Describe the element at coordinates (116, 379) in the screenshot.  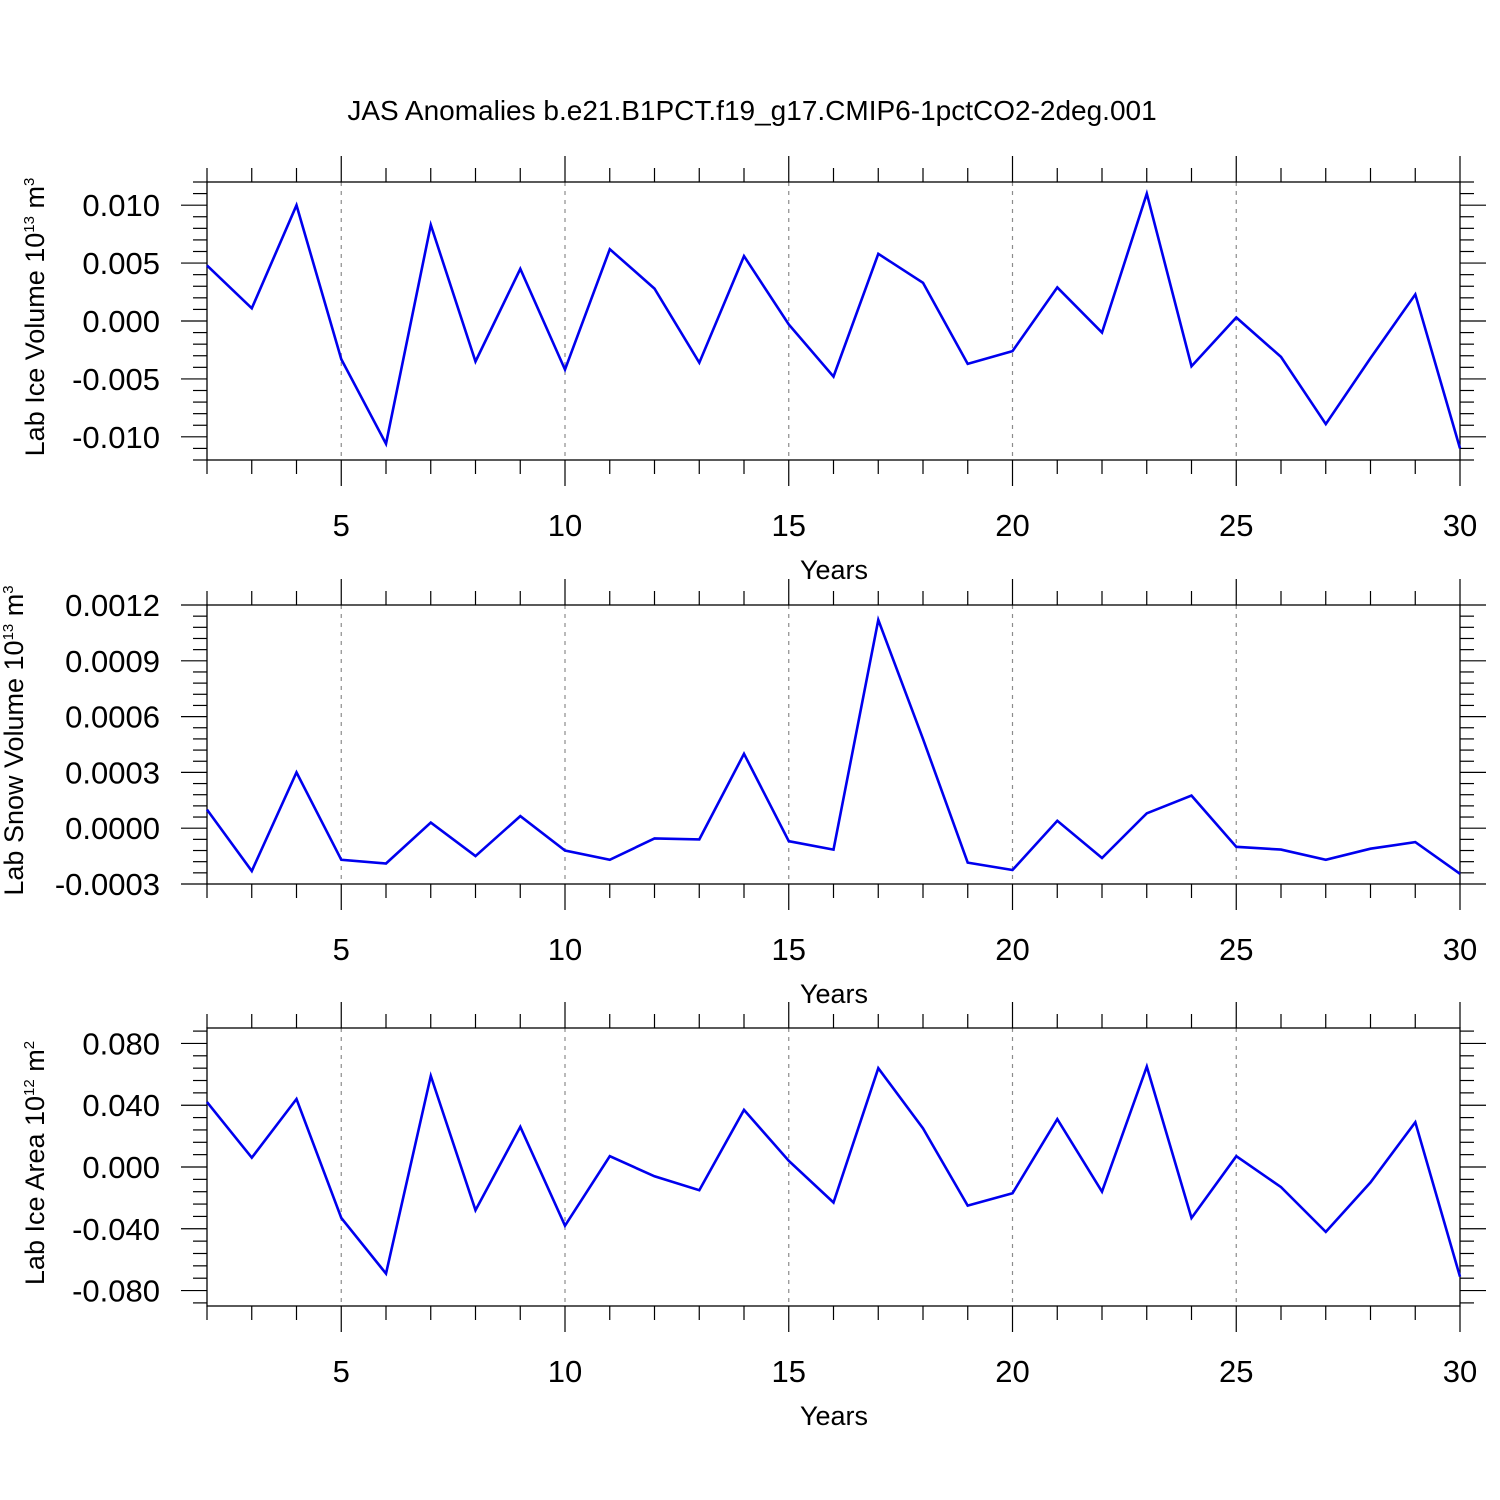
I see `y-tick-label: -0.005` at that location.